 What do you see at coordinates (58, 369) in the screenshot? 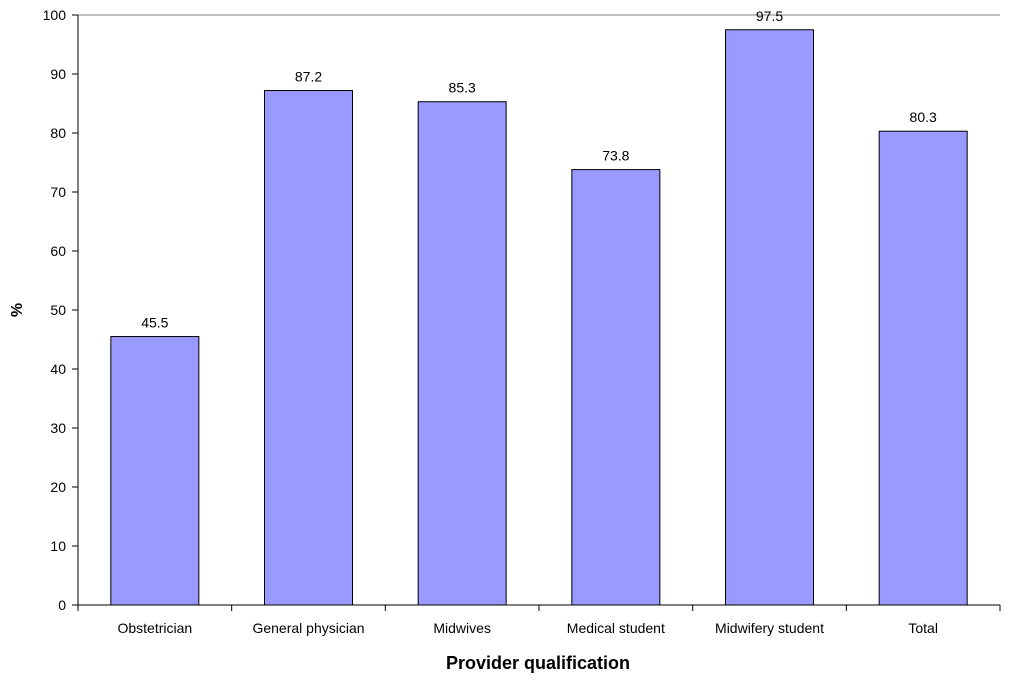
I see `y-tick-label: 40` at bounding box center [58, 369].